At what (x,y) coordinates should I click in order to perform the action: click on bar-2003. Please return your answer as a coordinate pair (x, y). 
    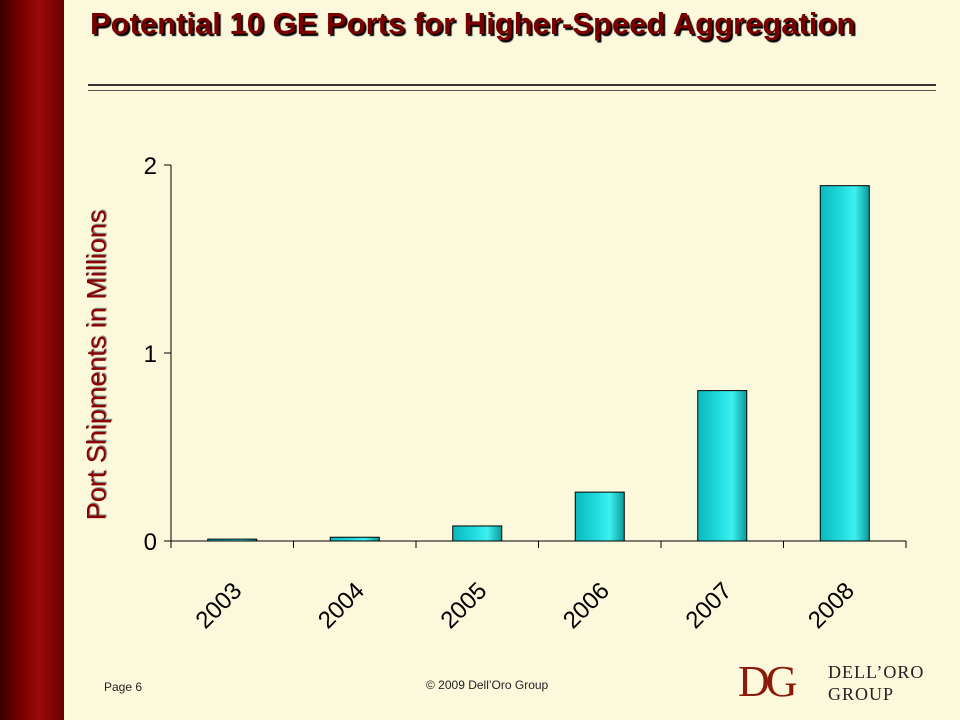
    Looking at the image, I should click on (232, 540).